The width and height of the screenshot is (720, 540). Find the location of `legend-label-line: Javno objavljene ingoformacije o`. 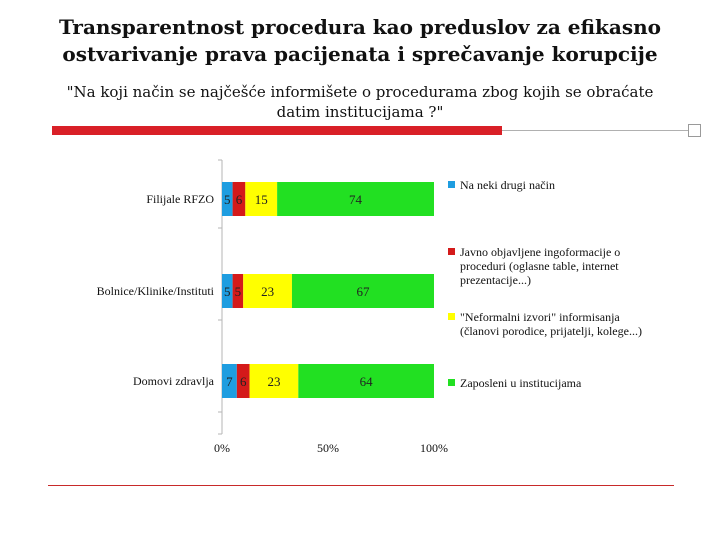

legend-label-line: Javno objavljene ingoformacije o is located at coordinates (540, 252).